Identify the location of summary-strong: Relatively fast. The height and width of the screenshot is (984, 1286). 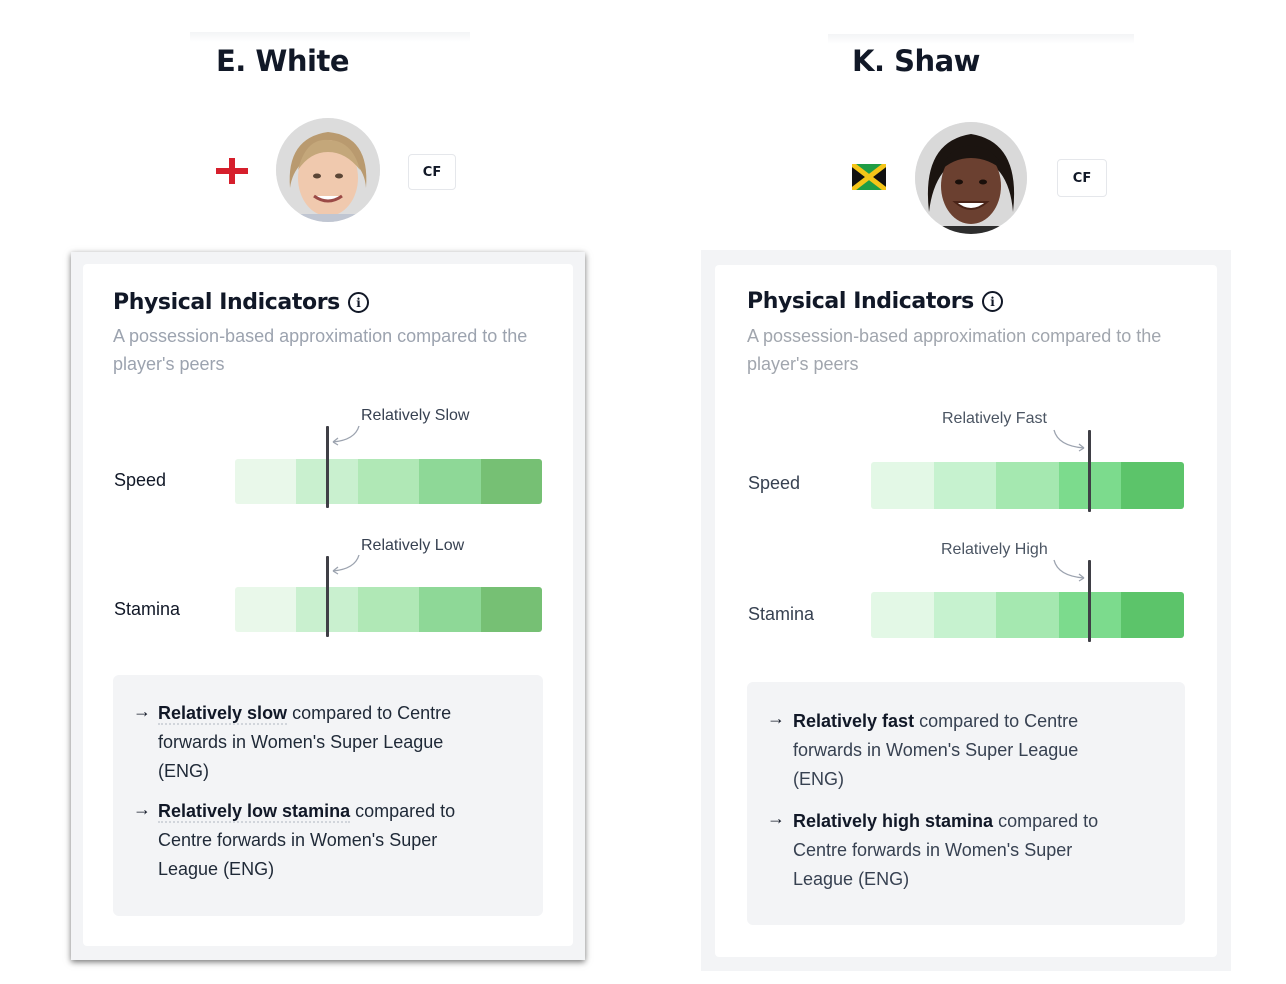
(854, 721).